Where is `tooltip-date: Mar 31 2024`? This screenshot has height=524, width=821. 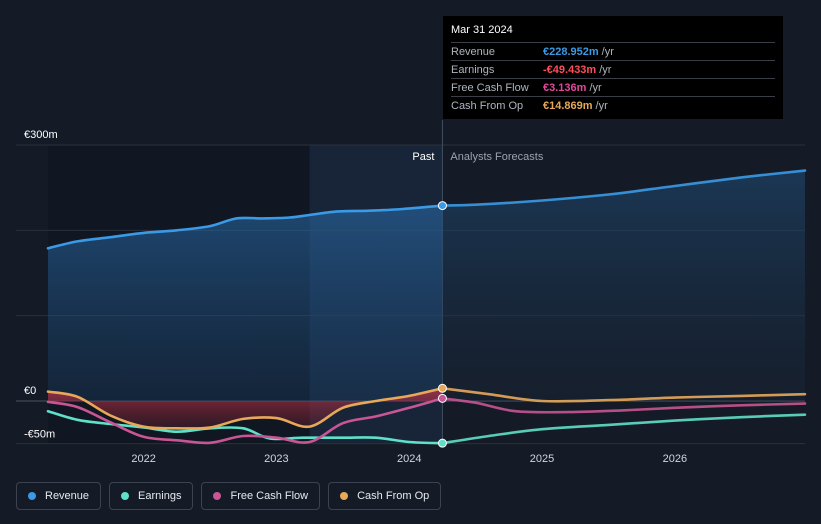 tooltip-date: Mar 31 2024 is located at coordinates (482, 30).